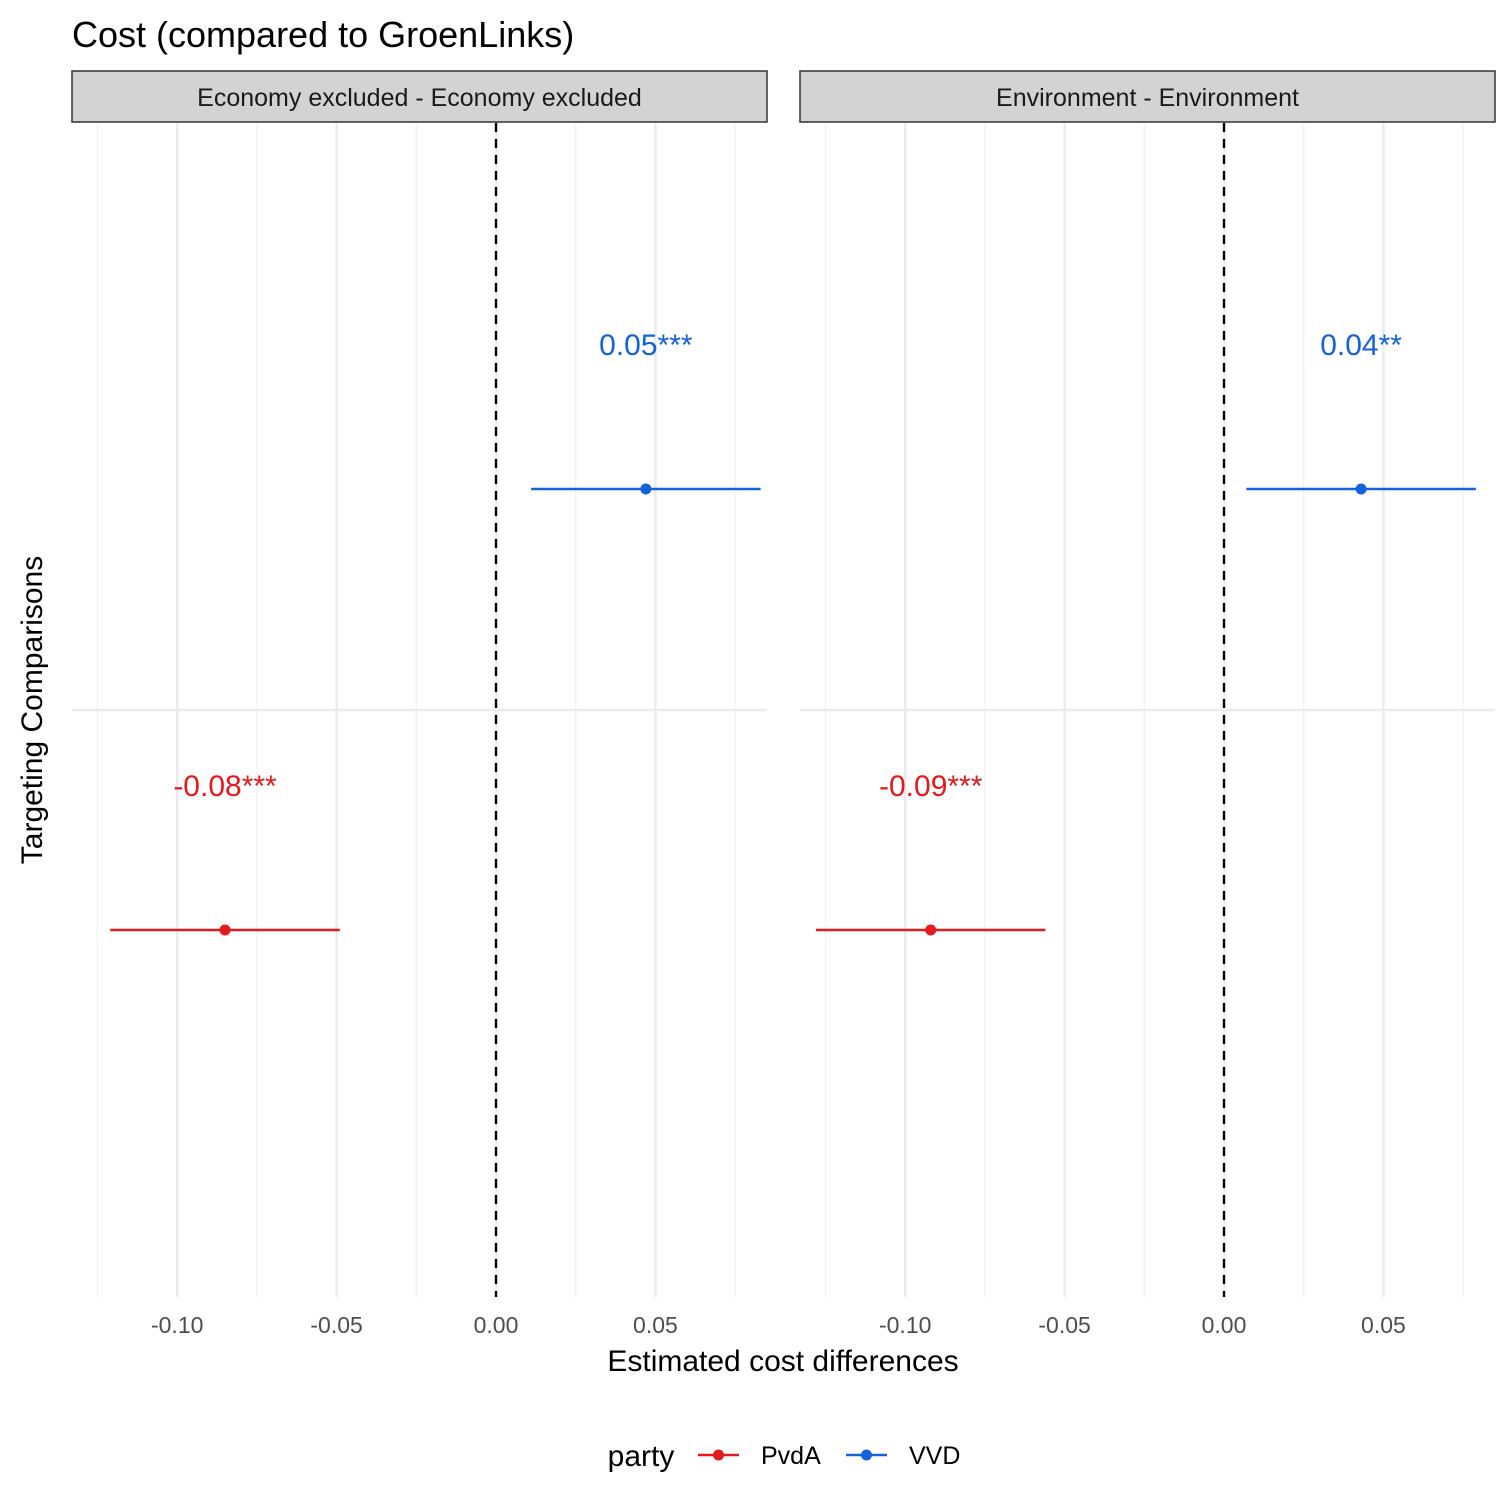 The width and height of the screenshot is (1512, 1512). Describe the element at coordinates (323, 34) in the screenshot. I see `chart-title: Cost (compared to GroenLinks)` at that location.